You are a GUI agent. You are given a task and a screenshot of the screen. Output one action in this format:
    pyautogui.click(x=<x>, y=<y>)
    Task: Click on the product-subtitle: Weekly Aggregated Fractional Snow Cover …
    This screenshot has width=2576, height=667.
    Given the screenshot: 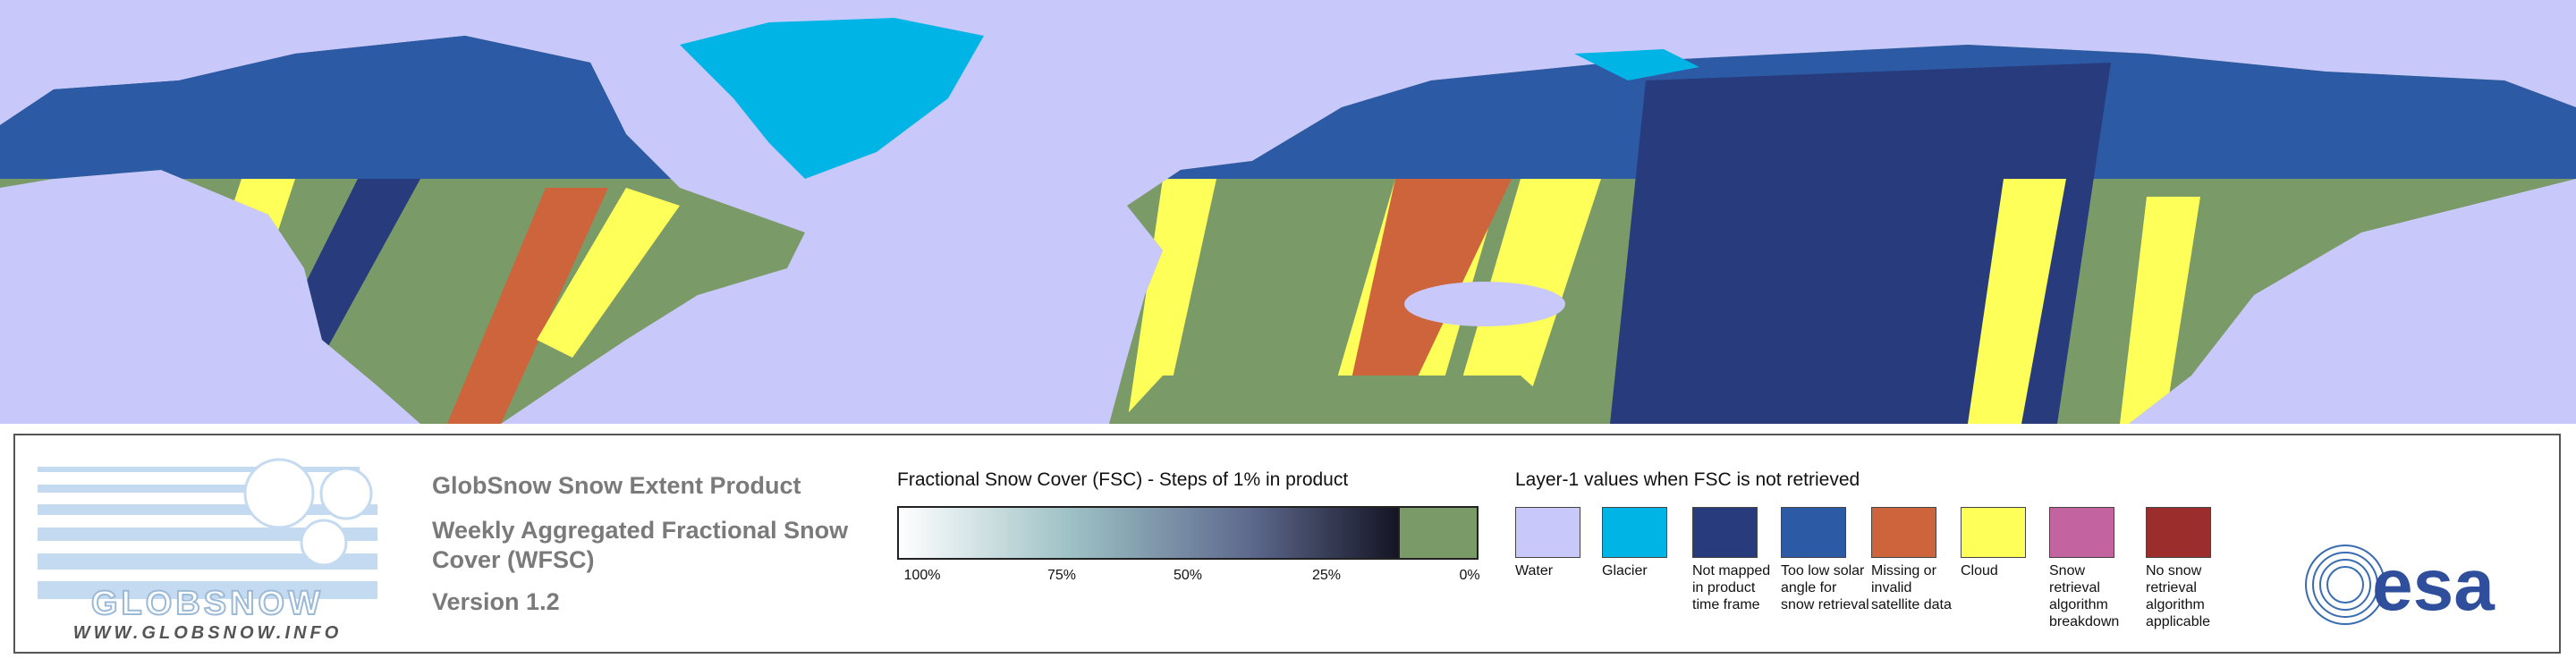 What is the action you would take?
    pyautogui.click(x=640, y=545)
    